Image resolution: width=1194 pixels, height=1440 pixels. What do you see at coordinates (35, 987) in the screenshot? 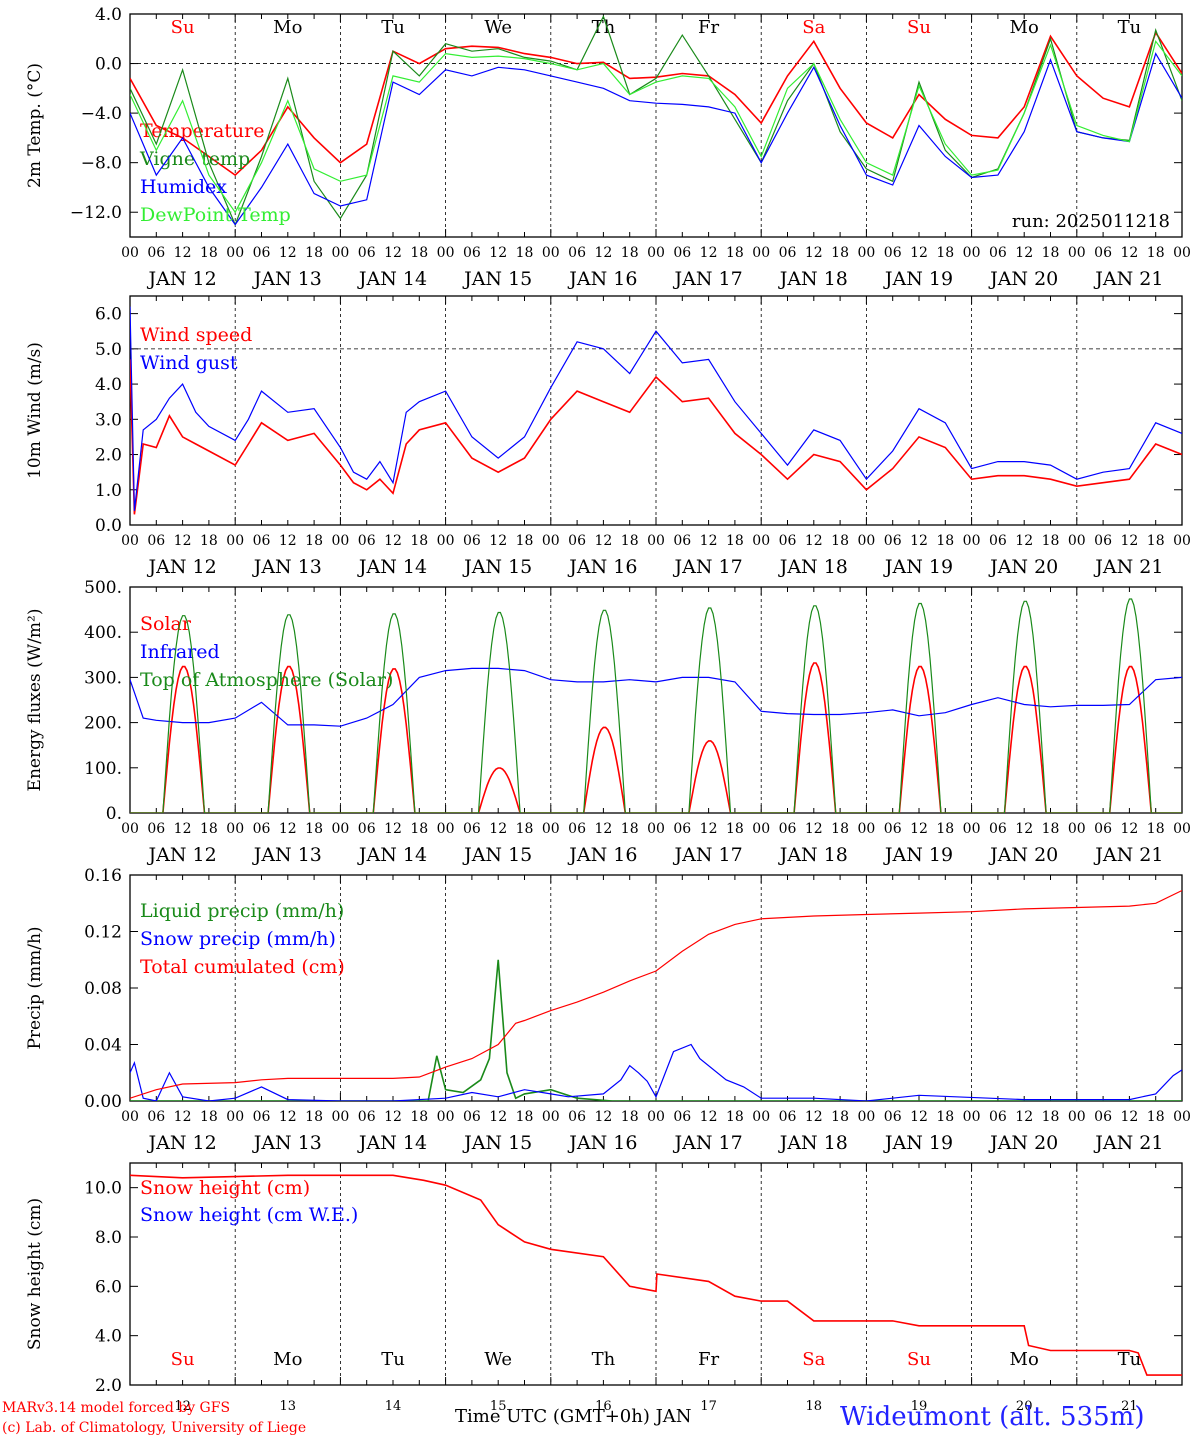
I see `y-axis-label: Precip (mm/h)` at bounding box center [35, 987].